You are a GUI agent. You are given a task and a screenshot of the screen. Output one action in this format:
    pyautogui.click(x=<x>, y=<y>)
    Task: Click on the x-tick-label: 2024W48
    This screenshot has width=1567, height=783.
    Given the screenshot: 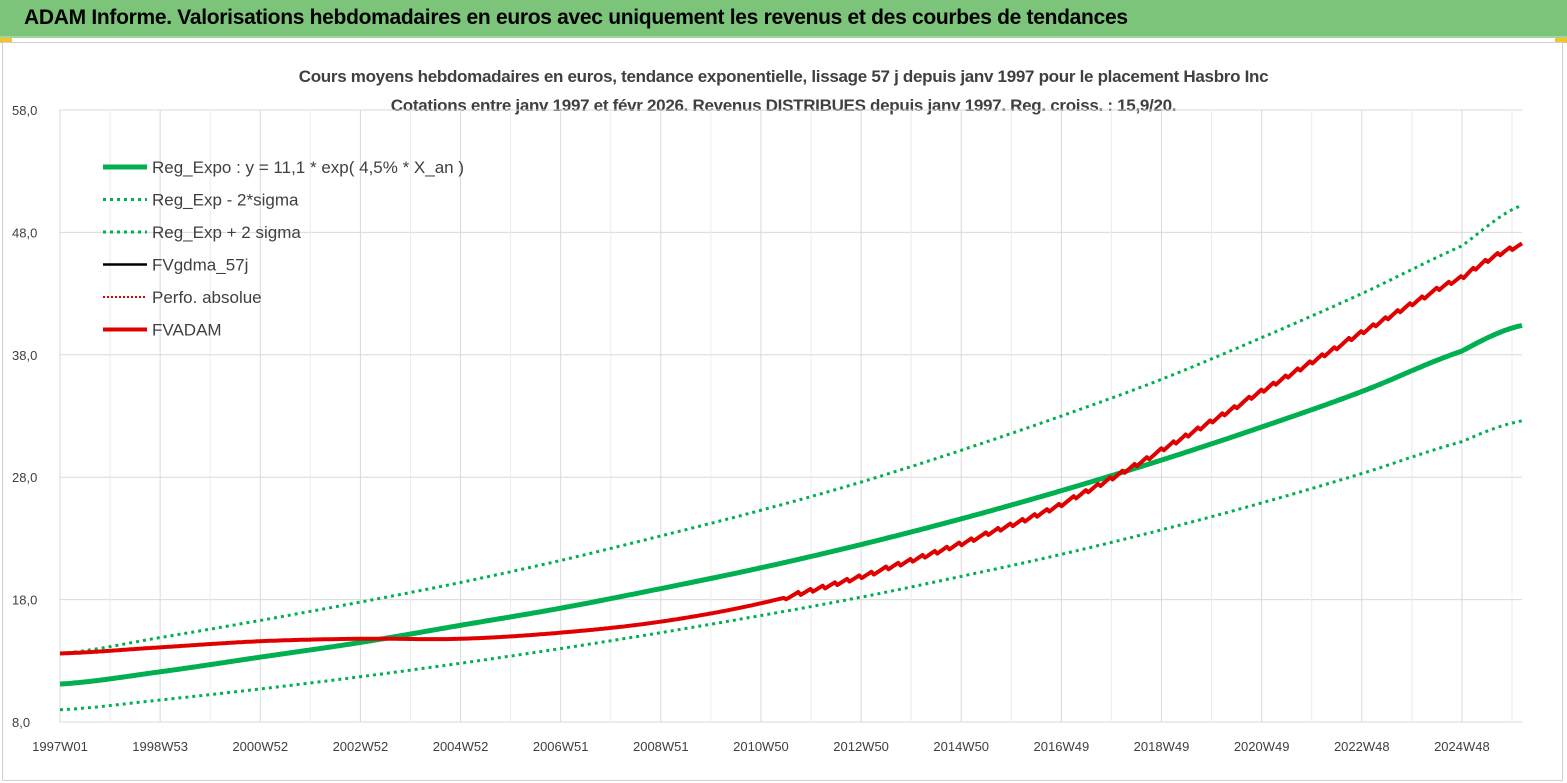 What is the action you would take?
    pyautogui.click(x=1462, y=746)
    